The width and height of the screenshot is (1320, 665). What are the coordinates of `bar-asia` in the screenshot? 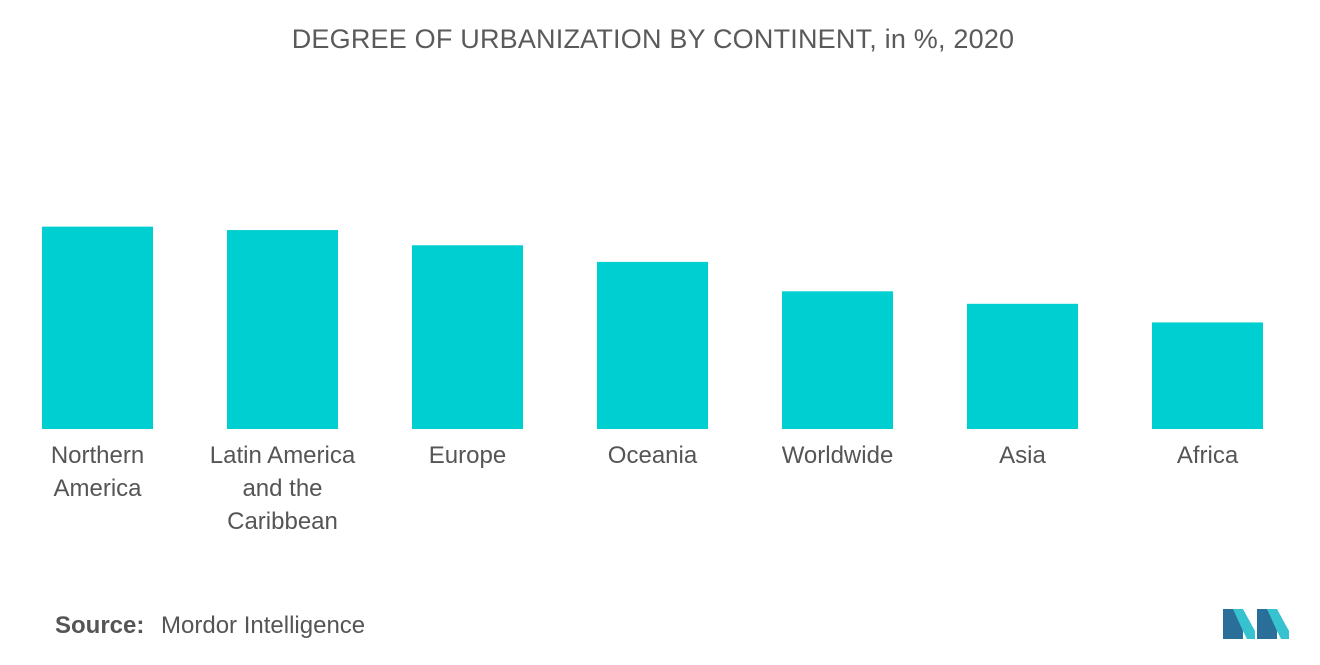 It's located at (1022, 366).